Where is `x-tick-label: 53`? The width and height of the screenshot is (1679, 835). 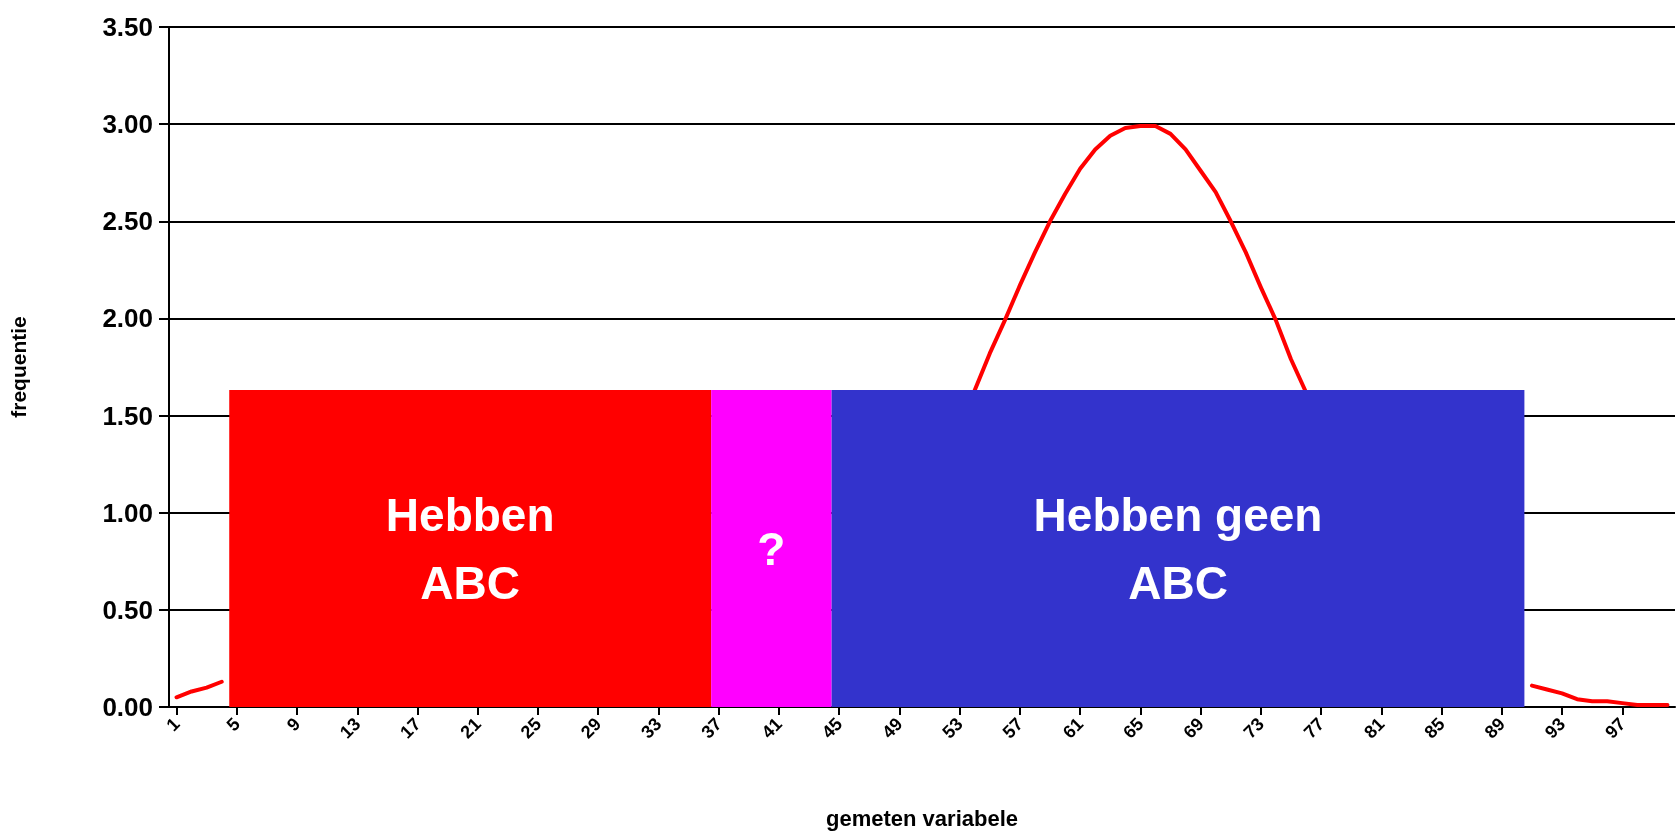
x-tick-label: 53 is located at coordinates (952, 728).